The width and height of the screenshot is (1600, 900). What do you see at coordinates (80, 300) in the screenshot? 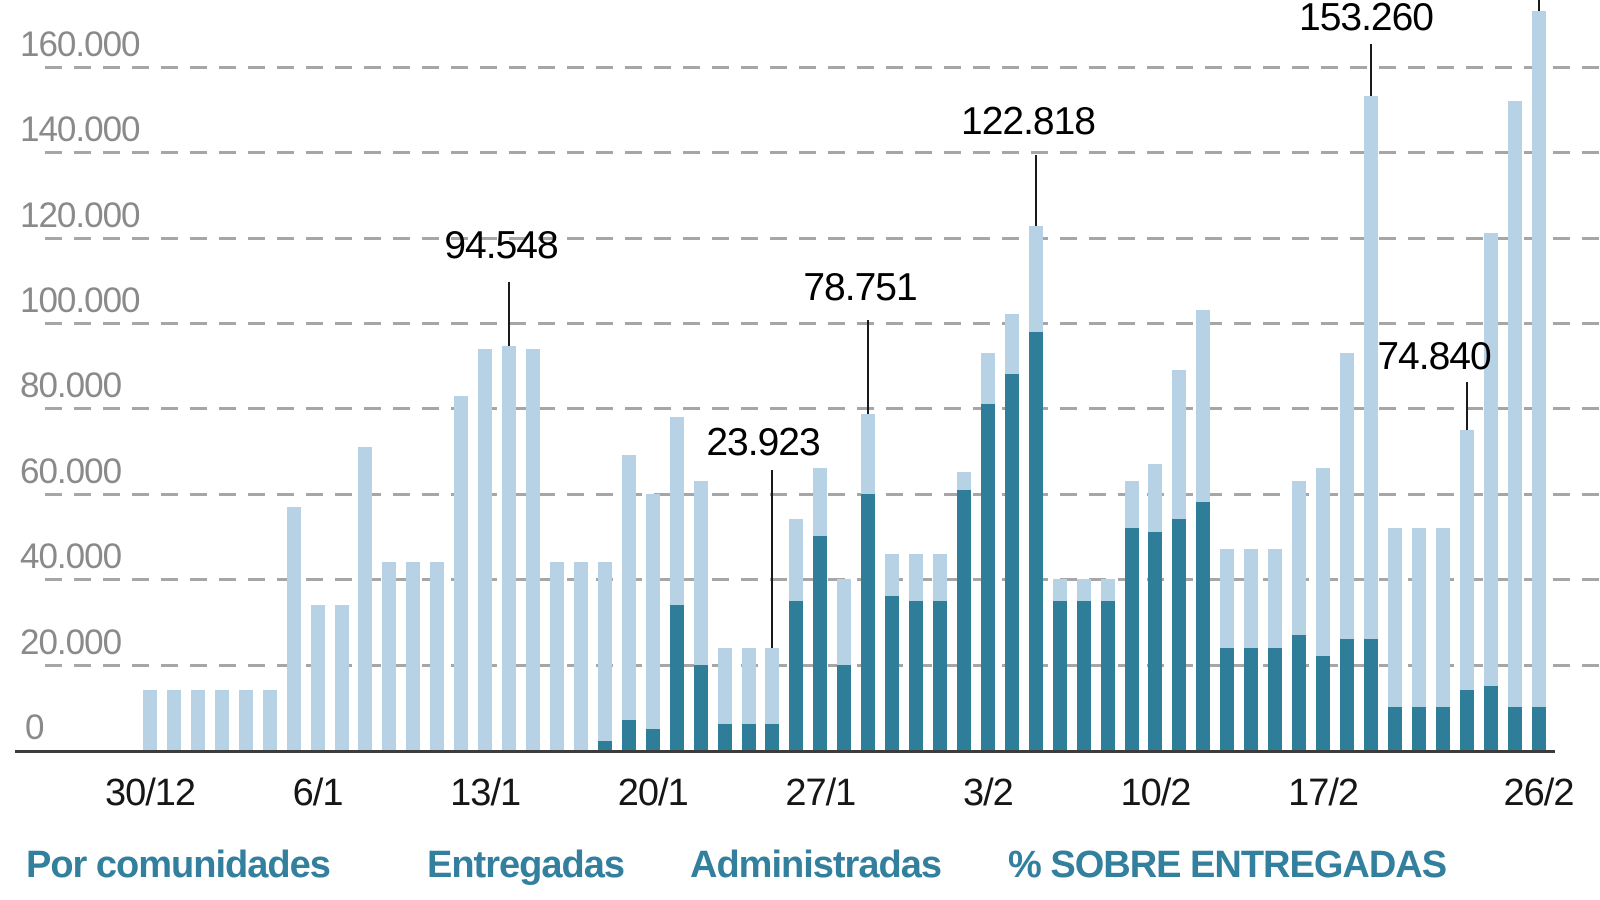
I see `y-axis-label: 100.000` at bounding box center [80, 300].